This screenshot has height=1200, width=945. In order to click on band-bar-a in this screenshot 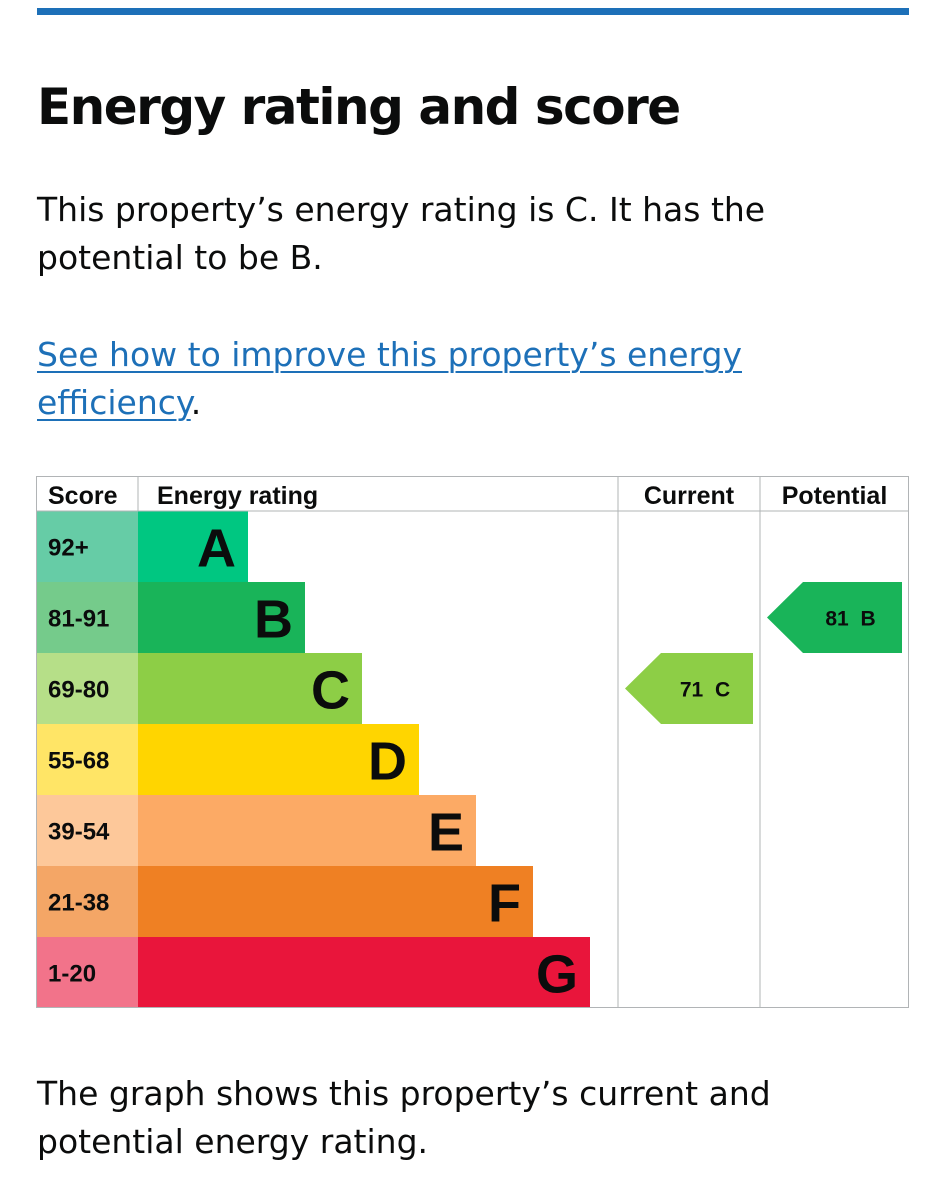, I will do `click(193, 546)`.